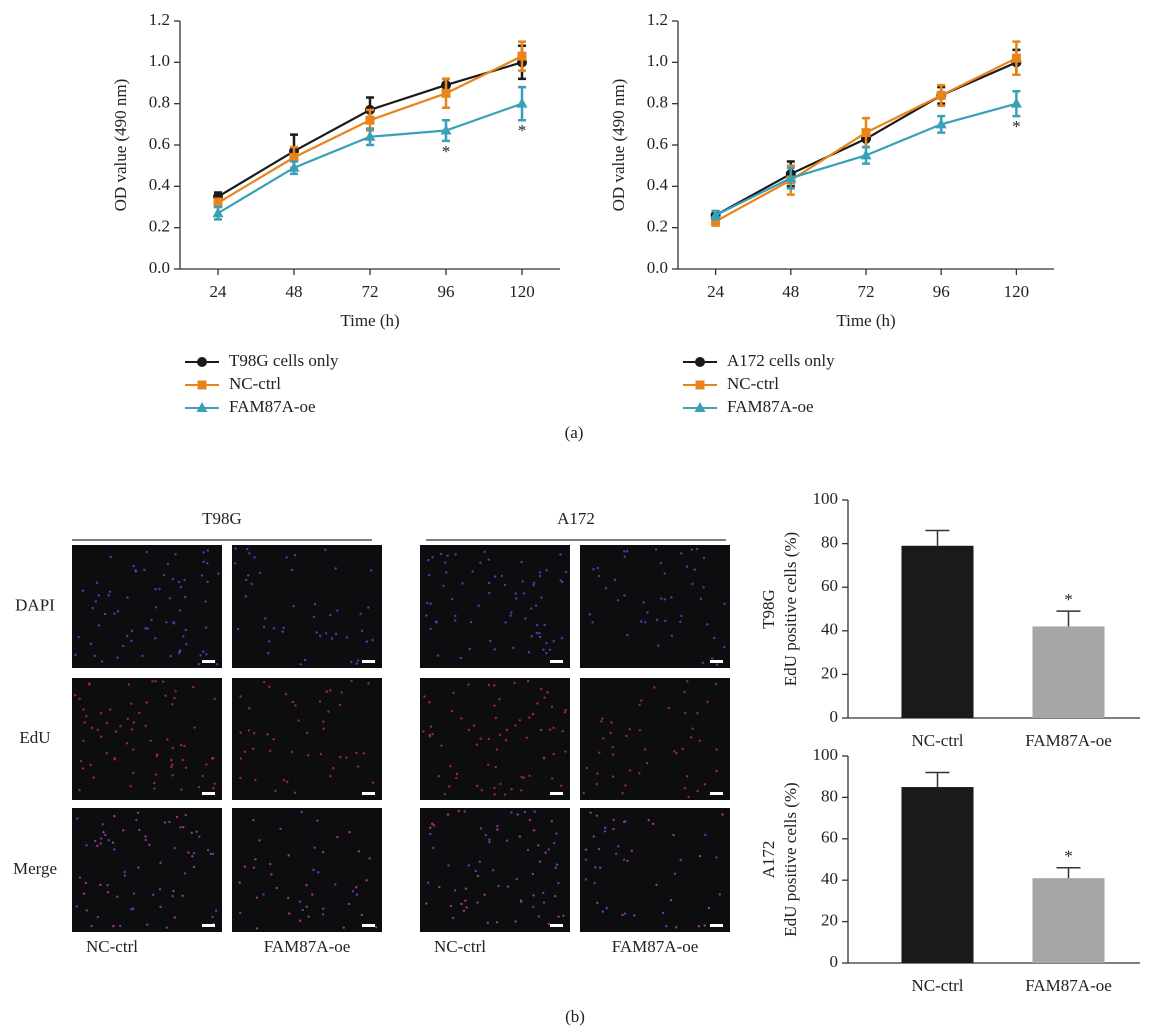  I want to click on x-tick-label: FAM87A-oe, so click(1068, 985).